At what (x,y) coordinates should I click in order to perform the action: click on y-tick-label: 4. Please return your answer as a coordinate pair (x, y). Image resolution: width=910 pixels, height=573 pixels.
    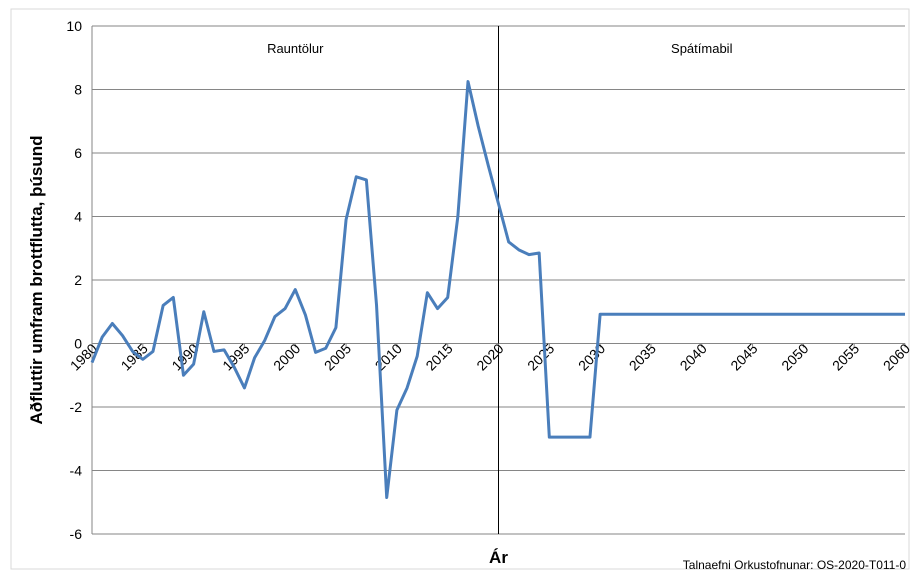
    Looking at the image, I should click on (78, 217).